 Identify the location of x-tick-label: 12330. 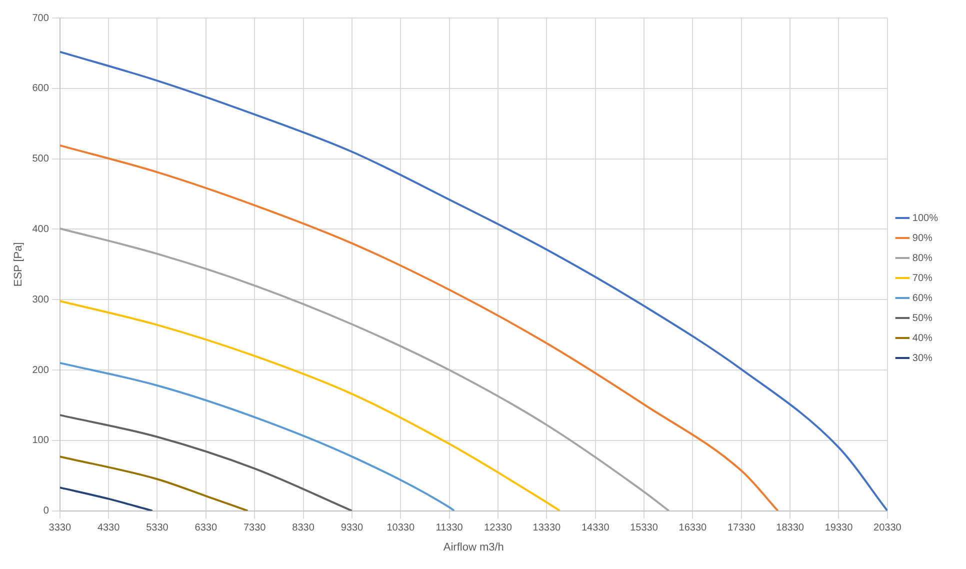
(498, 528).